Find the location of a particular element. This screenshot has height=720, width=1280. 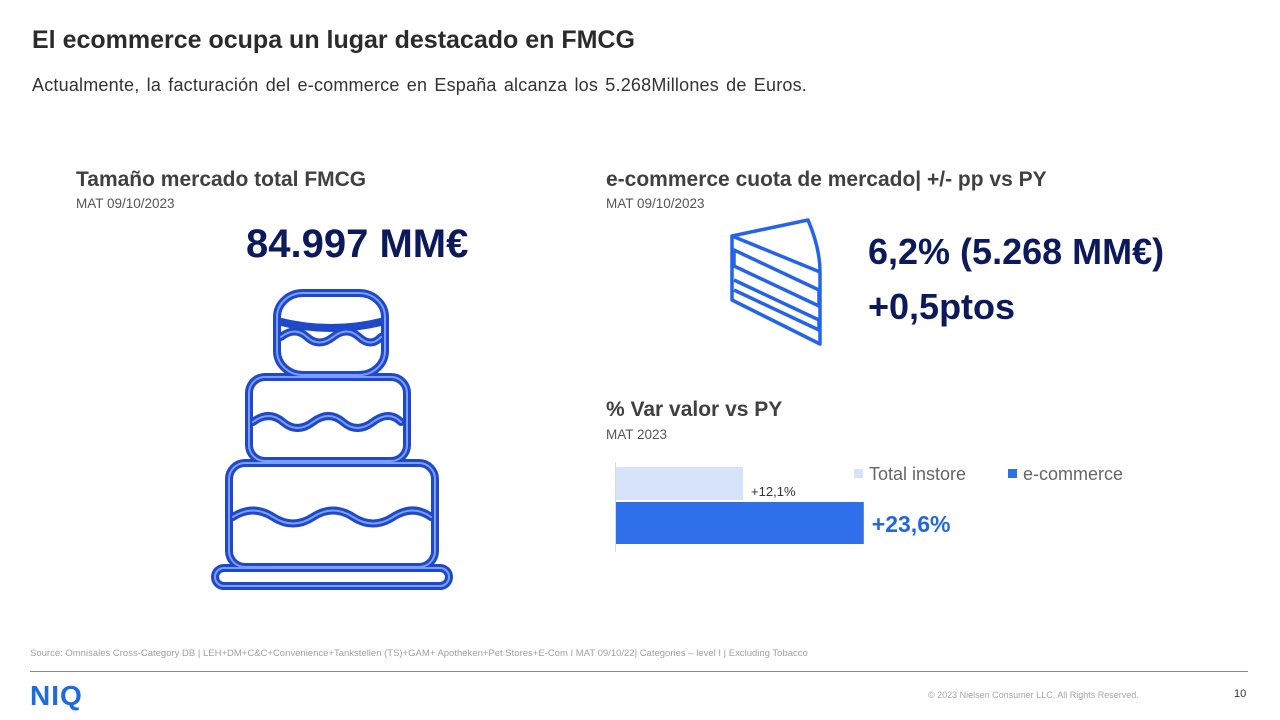

cake-slice-icon is located at coordinates (776, 282).